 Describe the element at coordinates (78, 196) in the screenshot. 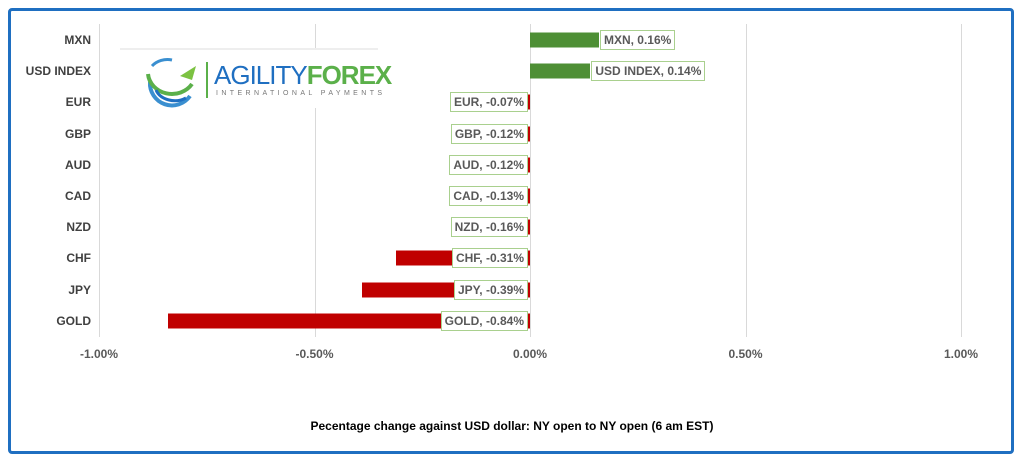

I see `category-label: CAD` at that location.